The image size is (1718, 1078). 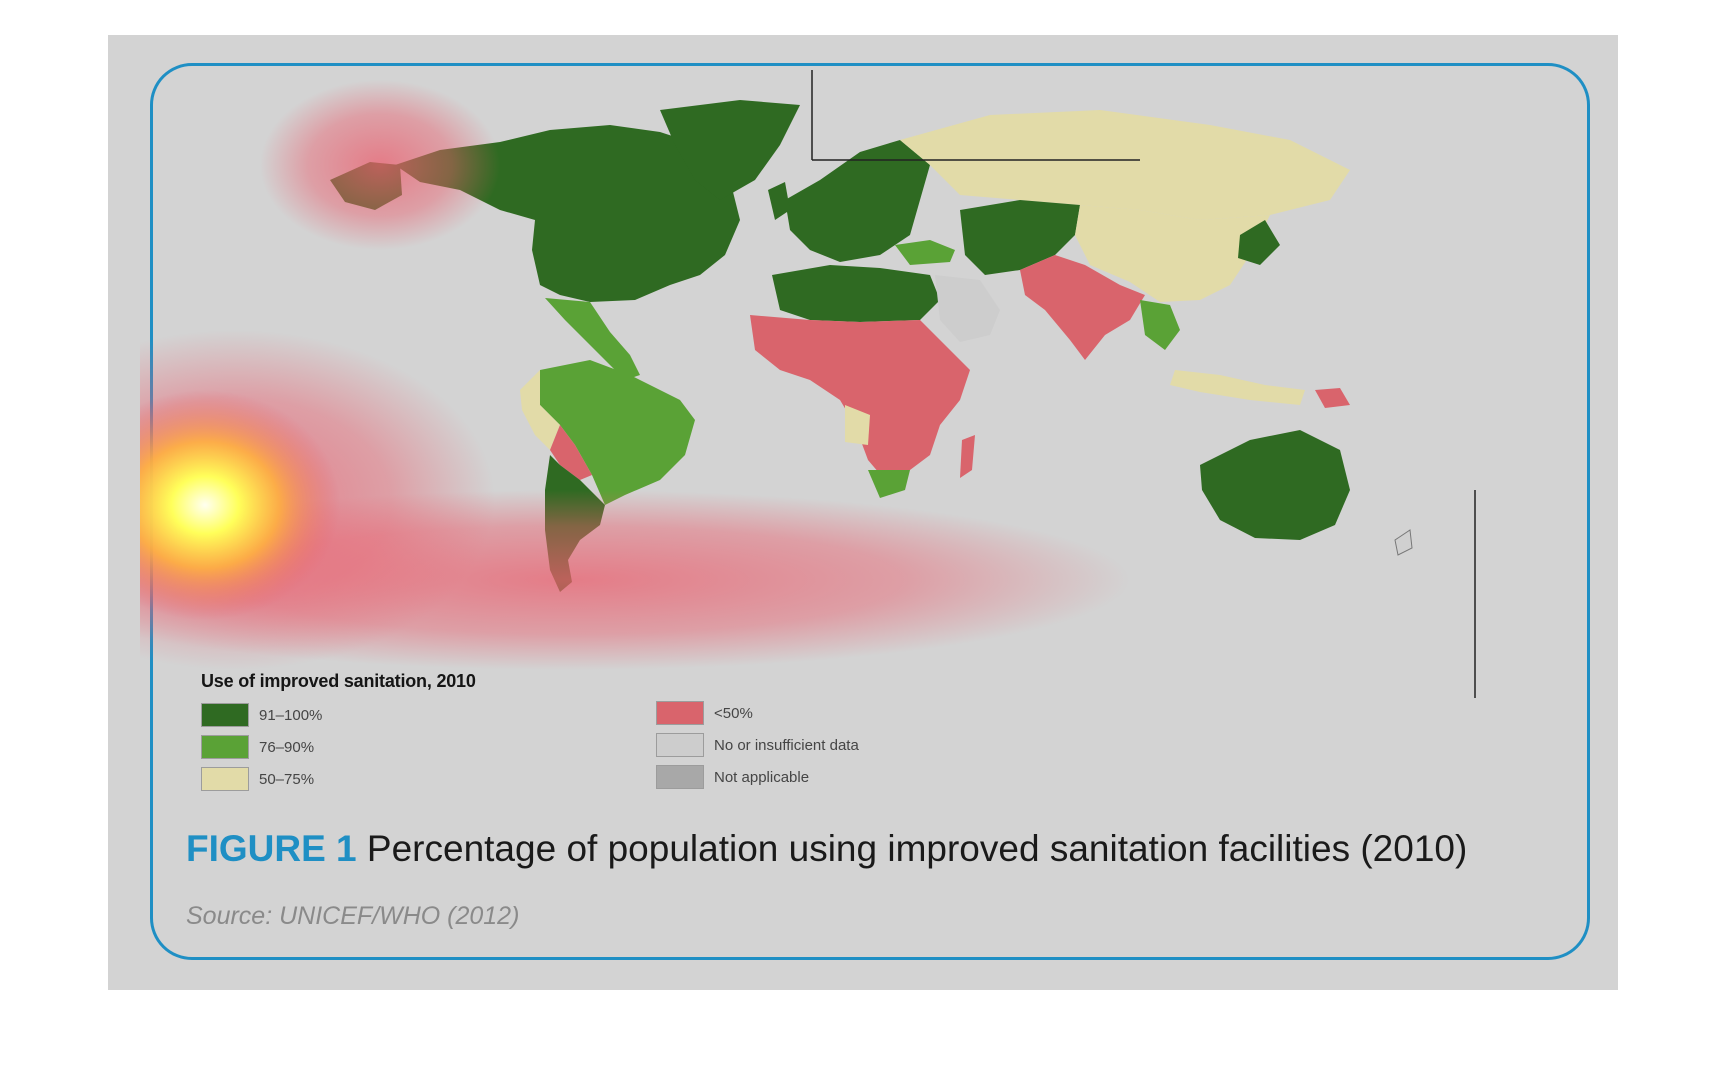 What do you see at coordinates (967, 308) in the screenshot?
I see `region-arabia` at bounding box center [967, 308].